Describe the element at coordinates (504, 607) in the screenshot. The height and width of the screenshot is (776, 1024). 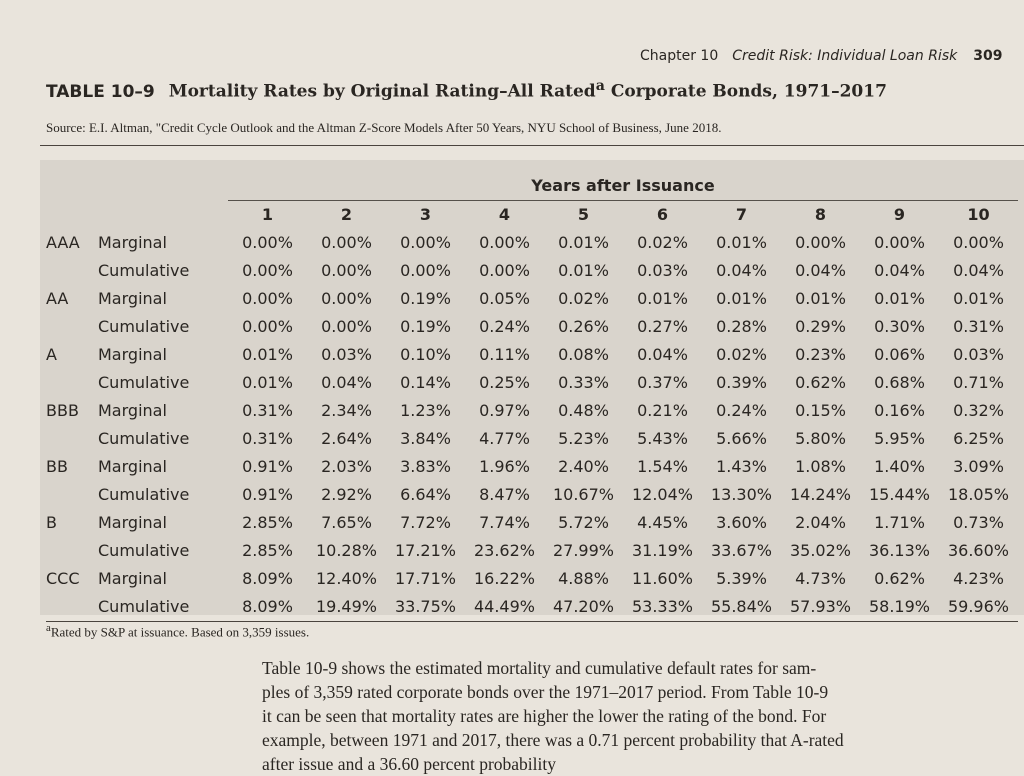
I see `table-cell: 44.49%` at that location.